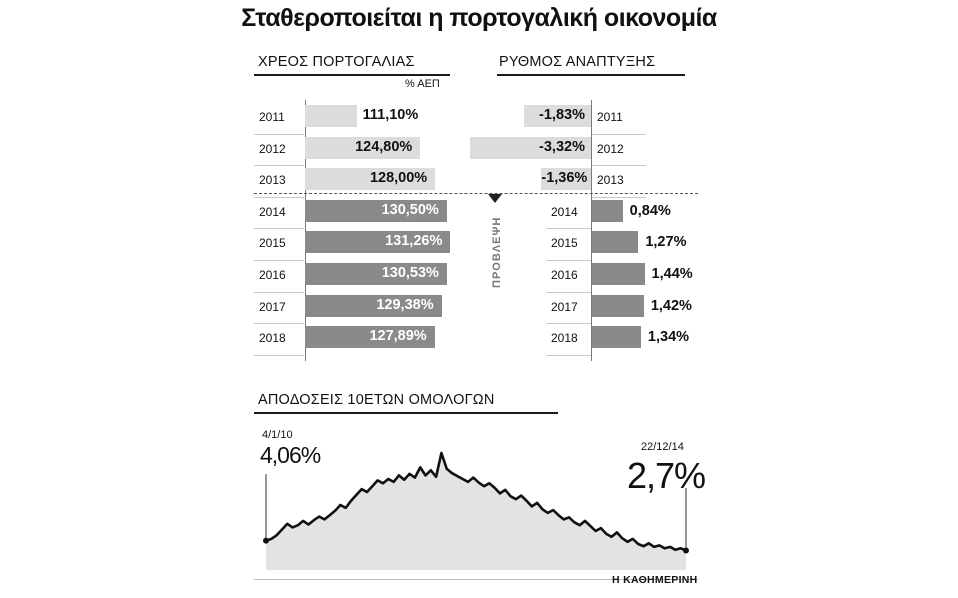  What do you see at coordinates (406, 413) in the screenshot?
I see `bond-title-rule` at bounding box center [406, 413].